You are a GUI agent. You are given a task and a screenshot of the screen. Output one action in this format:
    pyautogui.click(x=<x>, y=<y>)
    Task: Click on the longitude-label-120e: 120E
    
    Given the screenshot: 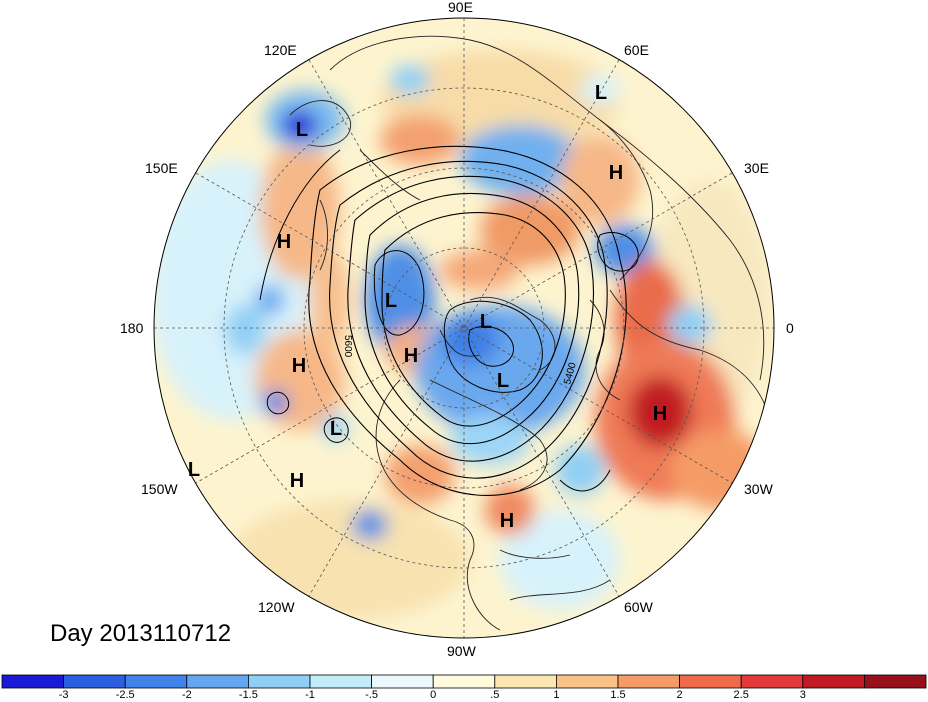 What is the action you would take?
    pyautogui.click(x=280, y=50)
    